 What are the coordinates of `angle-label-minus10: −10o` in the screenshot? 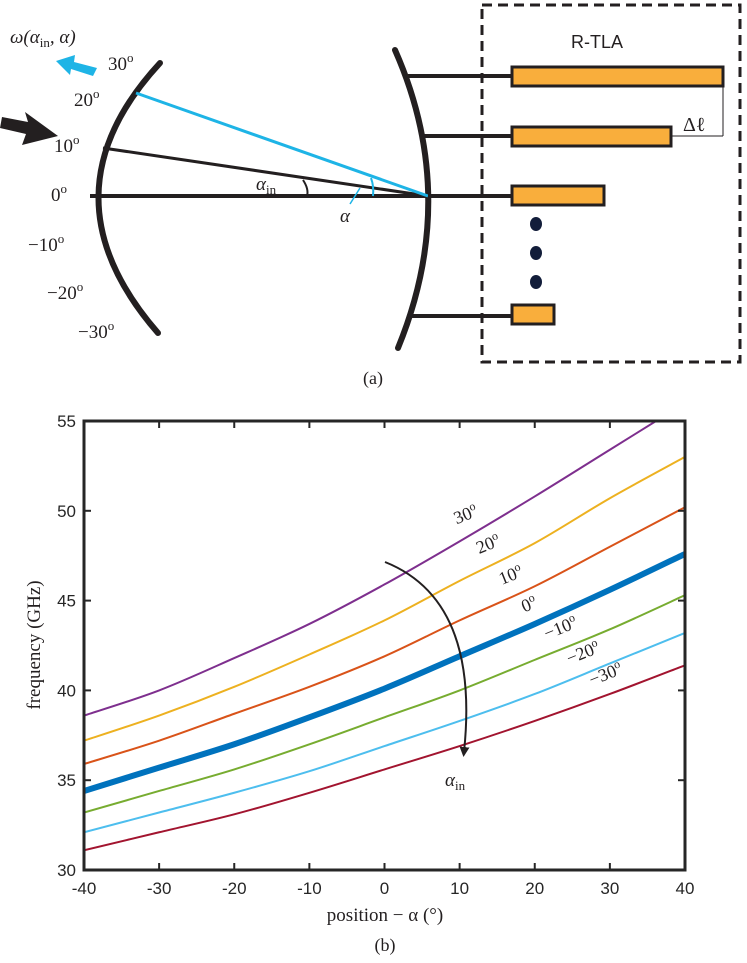 It's located at (46, 243).